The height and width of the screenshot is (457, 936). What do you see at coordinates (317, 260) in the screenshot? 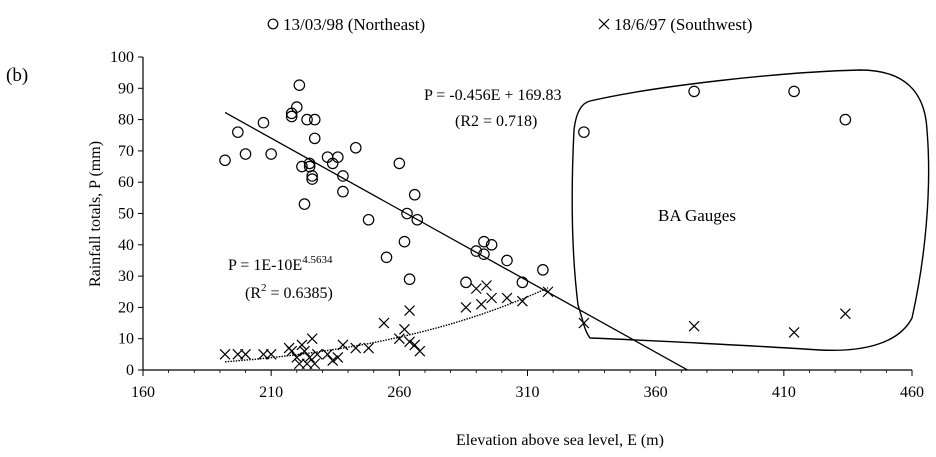
I see `power-eq-exponent: 4.5634` at bounding box center [317, 260].